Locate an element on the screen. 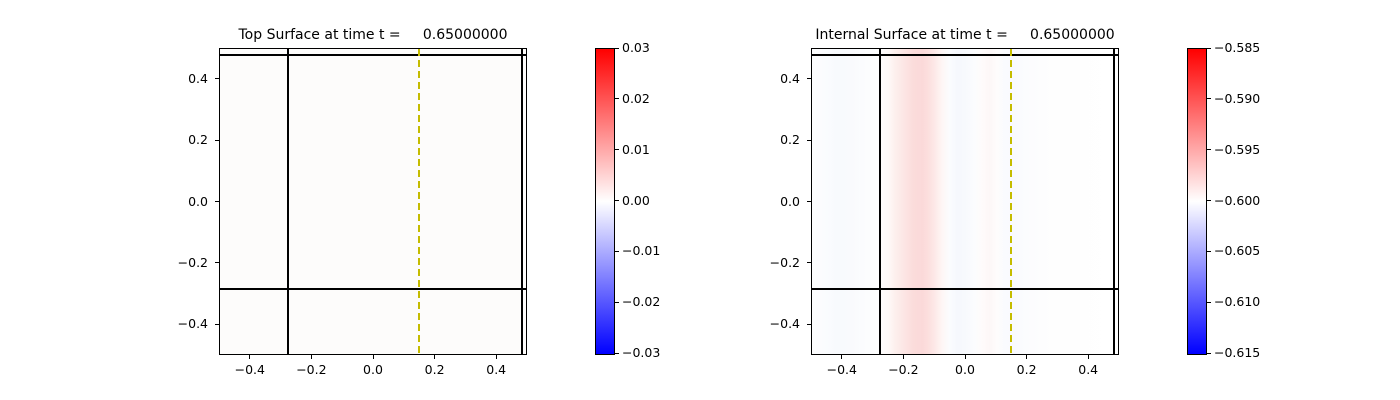 This screenshot has height=400, width=1400. colorbar-tick-label: 0.00 is located at coordinates (636, 200).